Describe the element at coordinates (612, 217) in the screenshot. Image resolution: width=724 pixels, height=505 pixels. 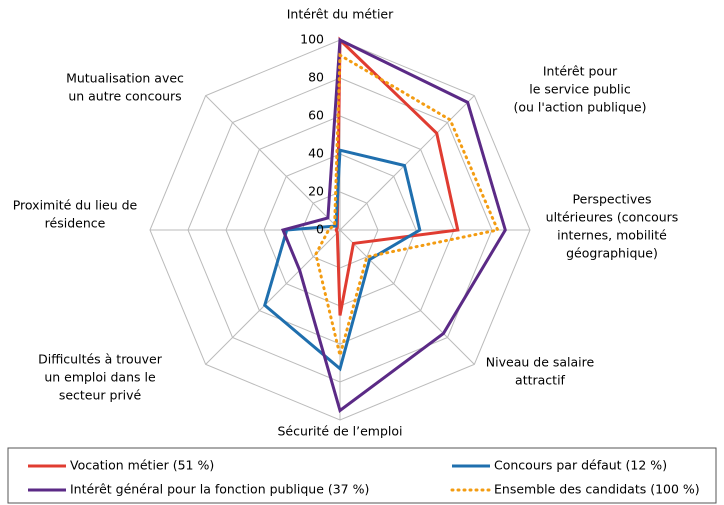
I see `category-label: ultérieures (concours` at that location.